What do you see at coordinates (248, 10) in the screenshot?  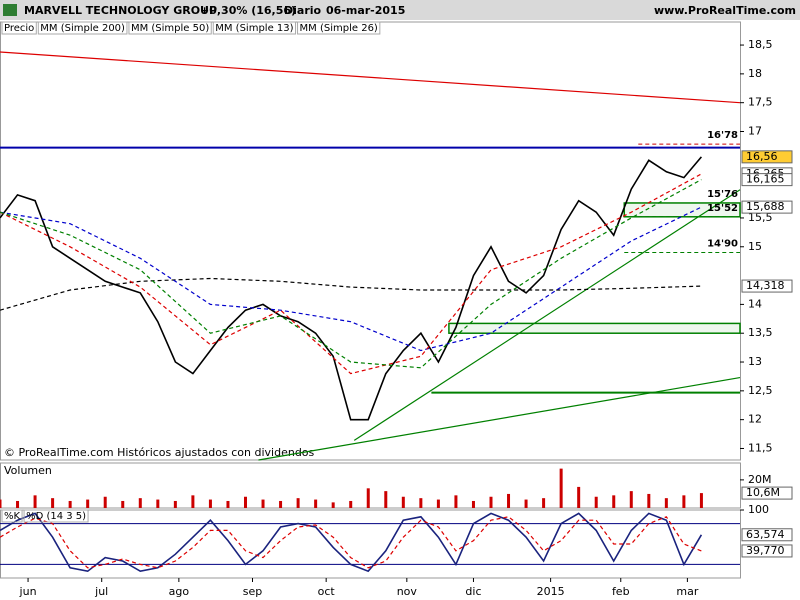 I see `price-change: +0,30% (16,56)` at bounding box center [248, 10].